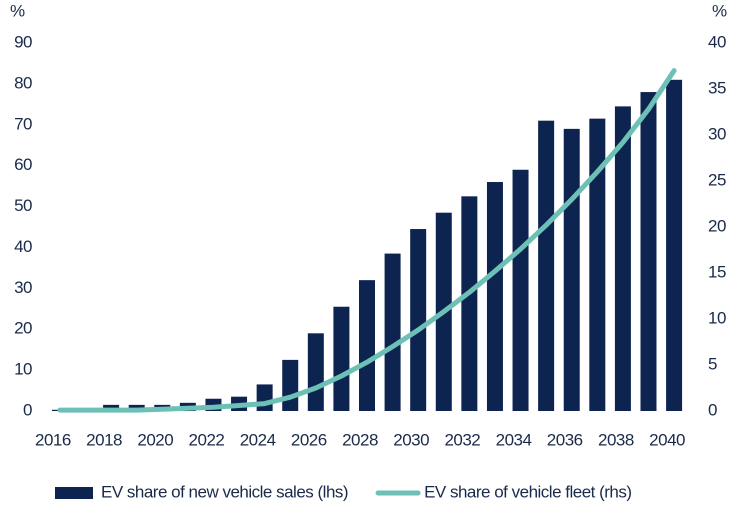  Describe the element at coordinates (462, 439) in the screenshot. I see `x-tick-label: 2032` at that location.